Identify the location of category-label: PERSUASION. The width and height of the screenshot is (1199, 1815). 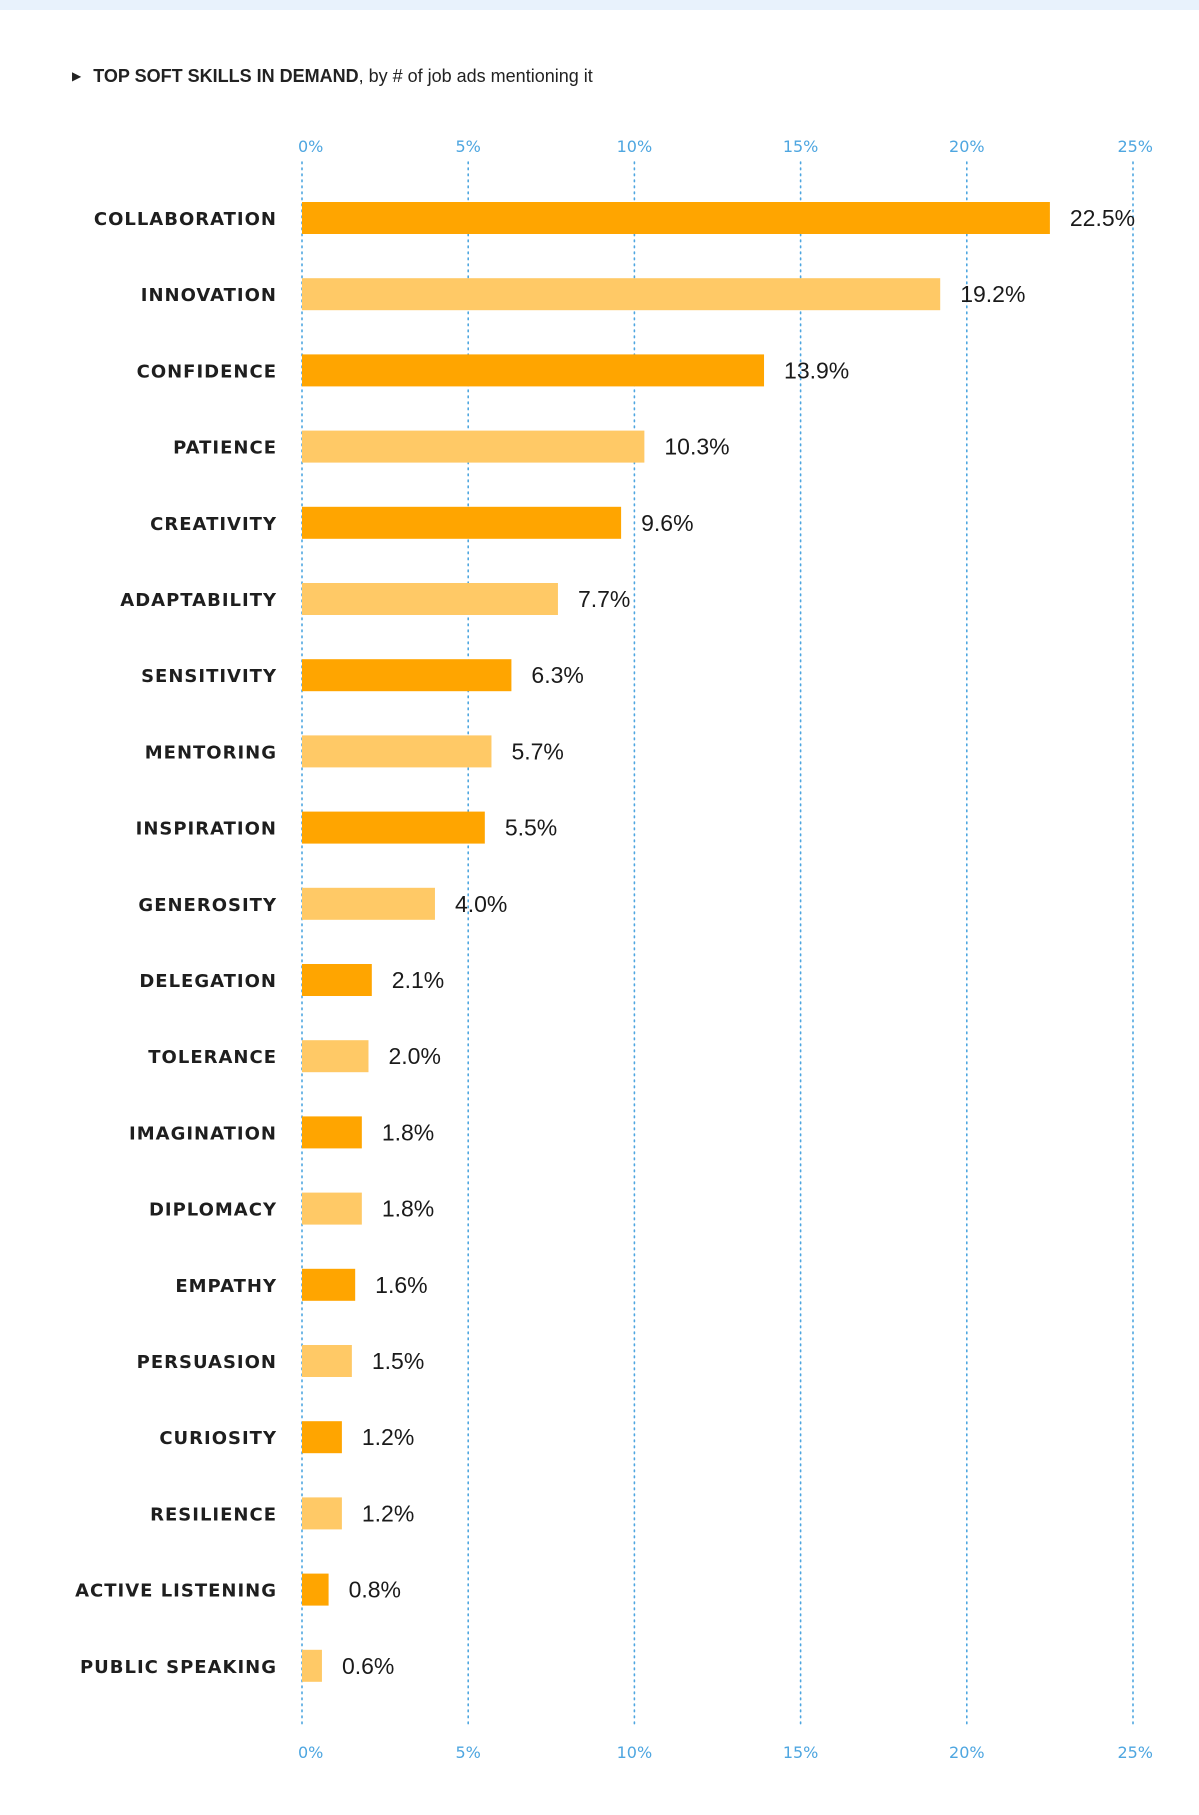
(207, 1362).